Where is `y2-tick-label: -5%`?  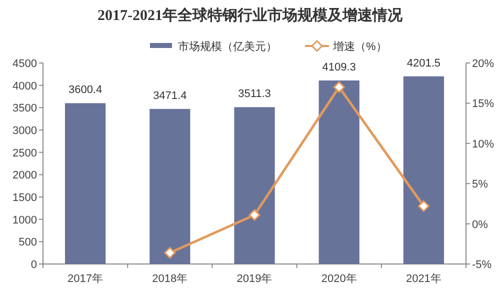 y2-tick-label: -5% is located at coordinates (482, 265).